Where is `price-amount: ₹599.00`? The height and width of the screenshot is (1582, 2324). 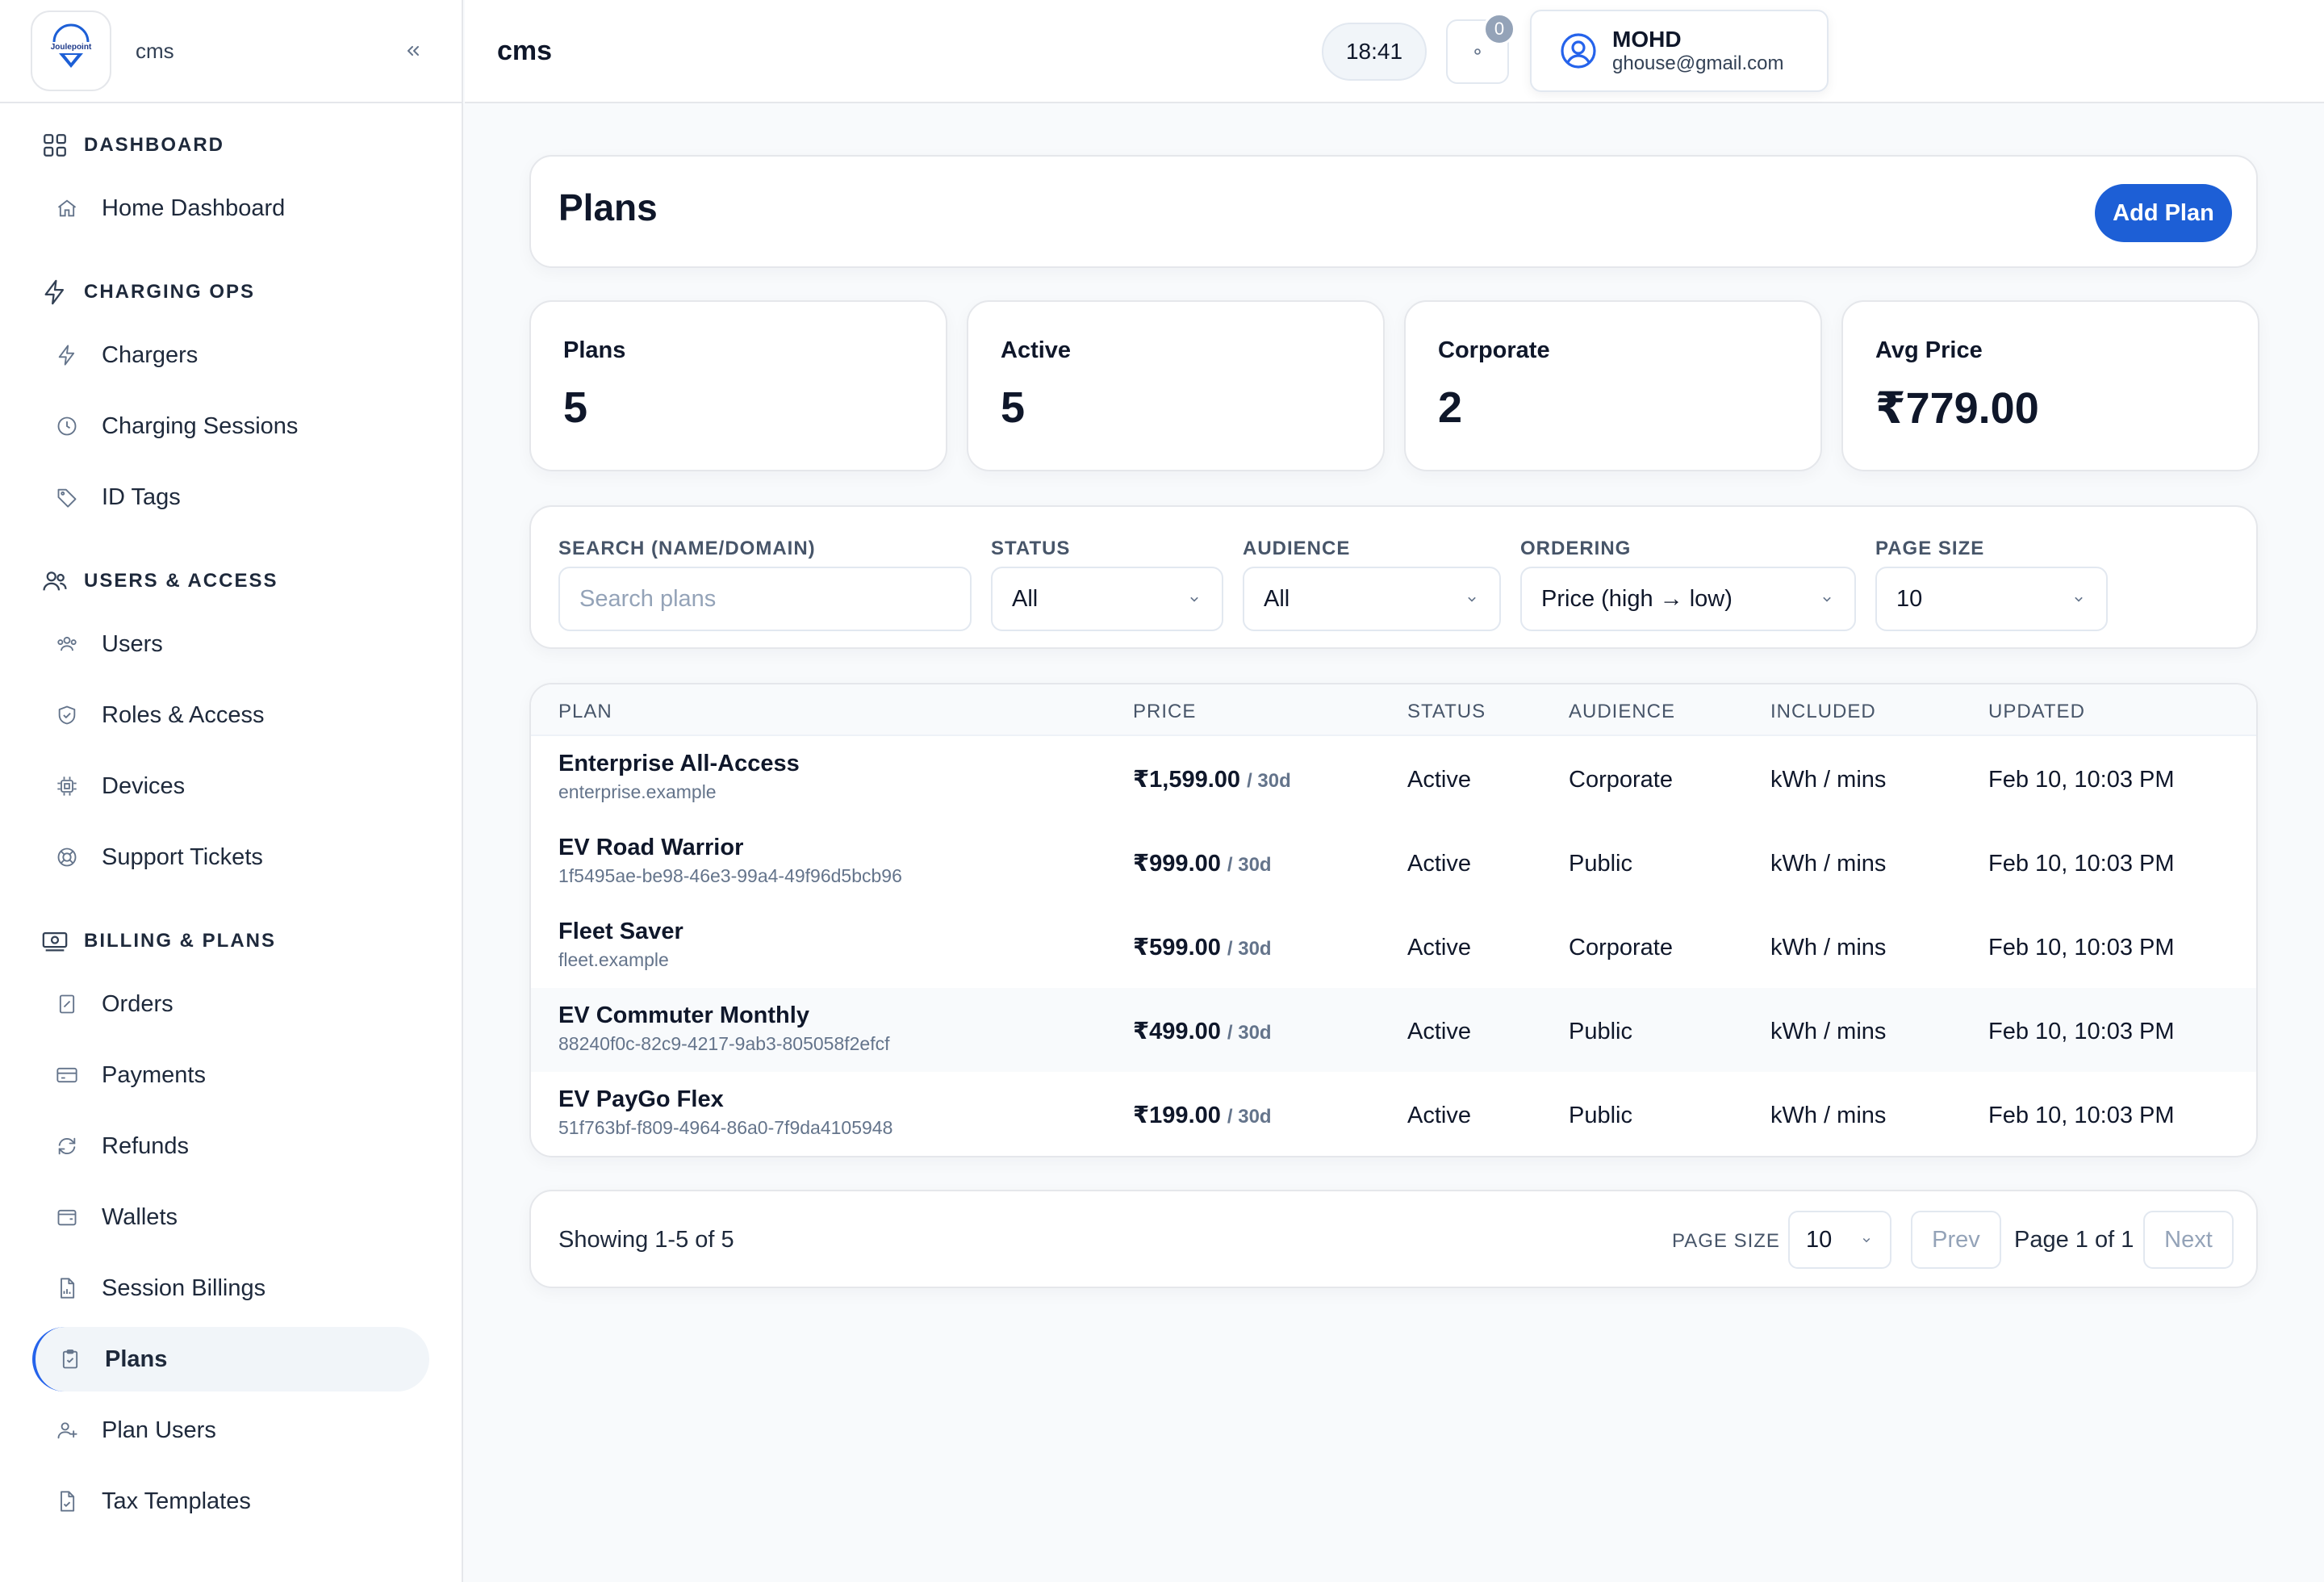
price-amount: ₹599.00 is located at coordinates (1177, 947).